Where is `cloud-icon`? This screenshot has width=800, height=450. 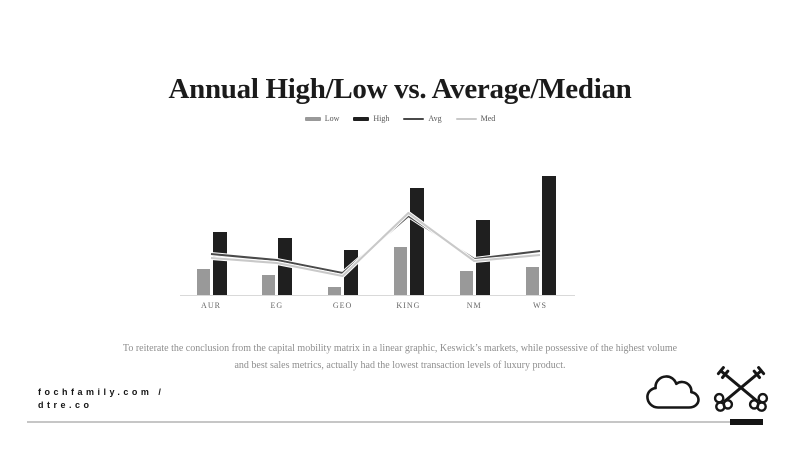 cloud-icon is located at coordinates (673, 392).